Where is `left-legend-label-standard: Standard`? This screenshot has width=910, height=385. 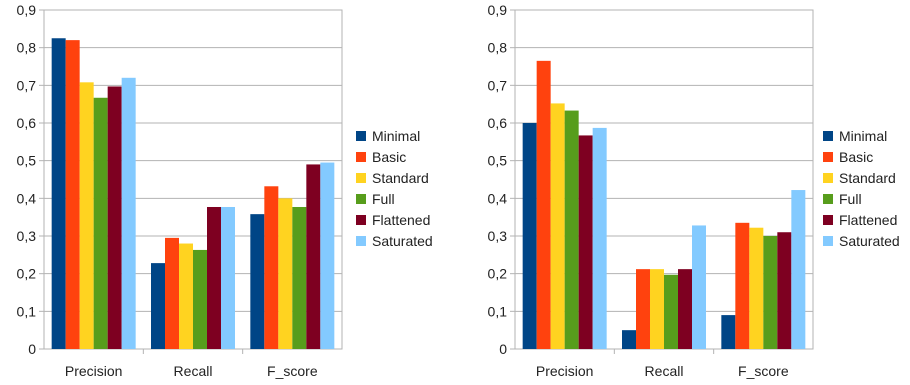
left-legend-label-standard: Standard is located at coordinates (400, 178).